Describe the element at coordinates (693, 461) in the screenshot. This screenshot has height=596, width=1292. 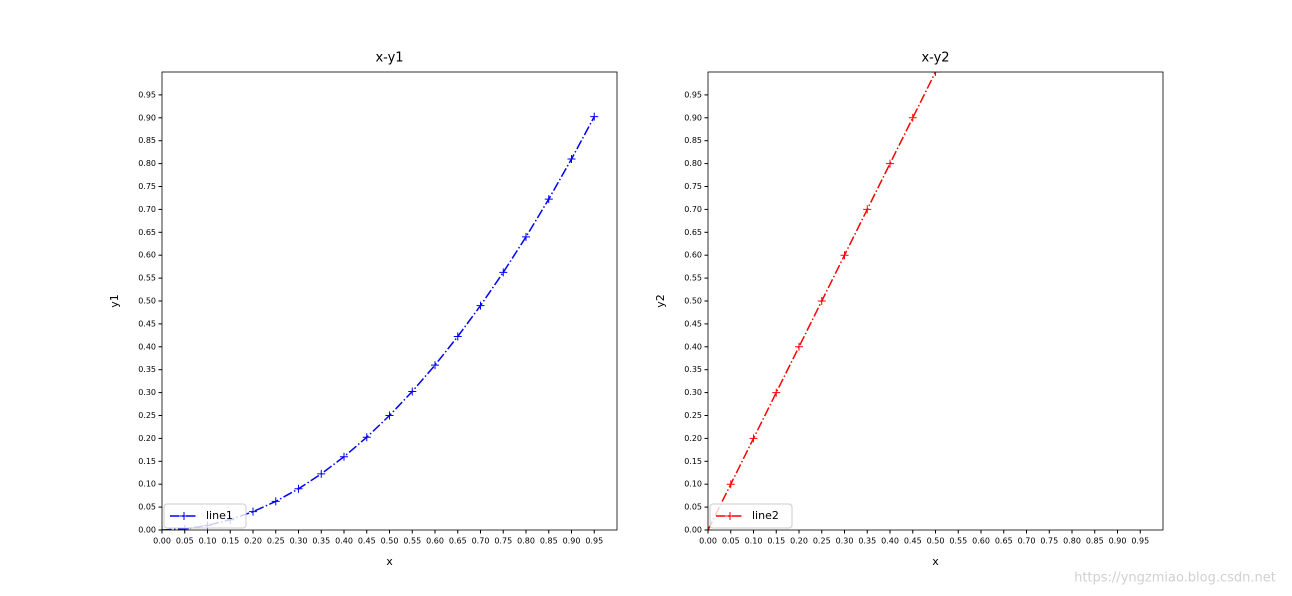
I see `y-tick-label: 0.15` at that location.